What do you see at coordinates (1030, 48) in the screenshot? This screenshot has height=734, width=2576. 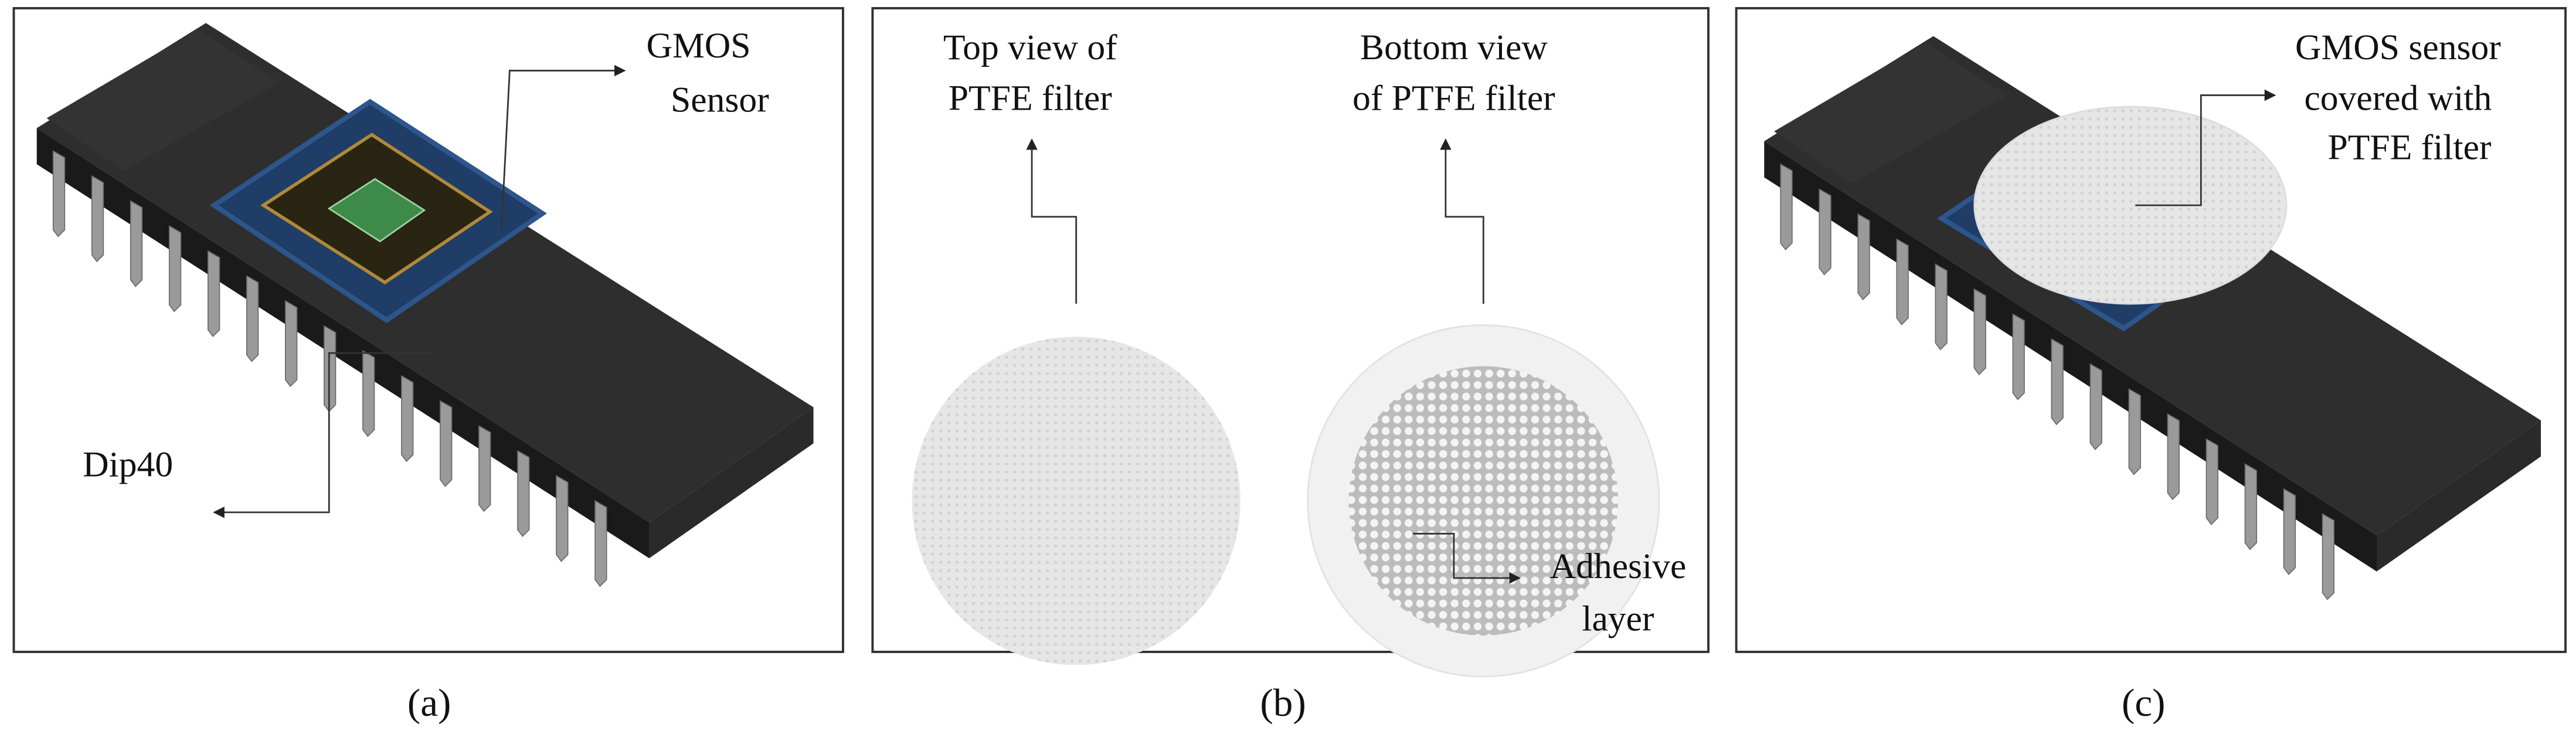 I see `label: Top view of` at bounding box center [1030, 48].